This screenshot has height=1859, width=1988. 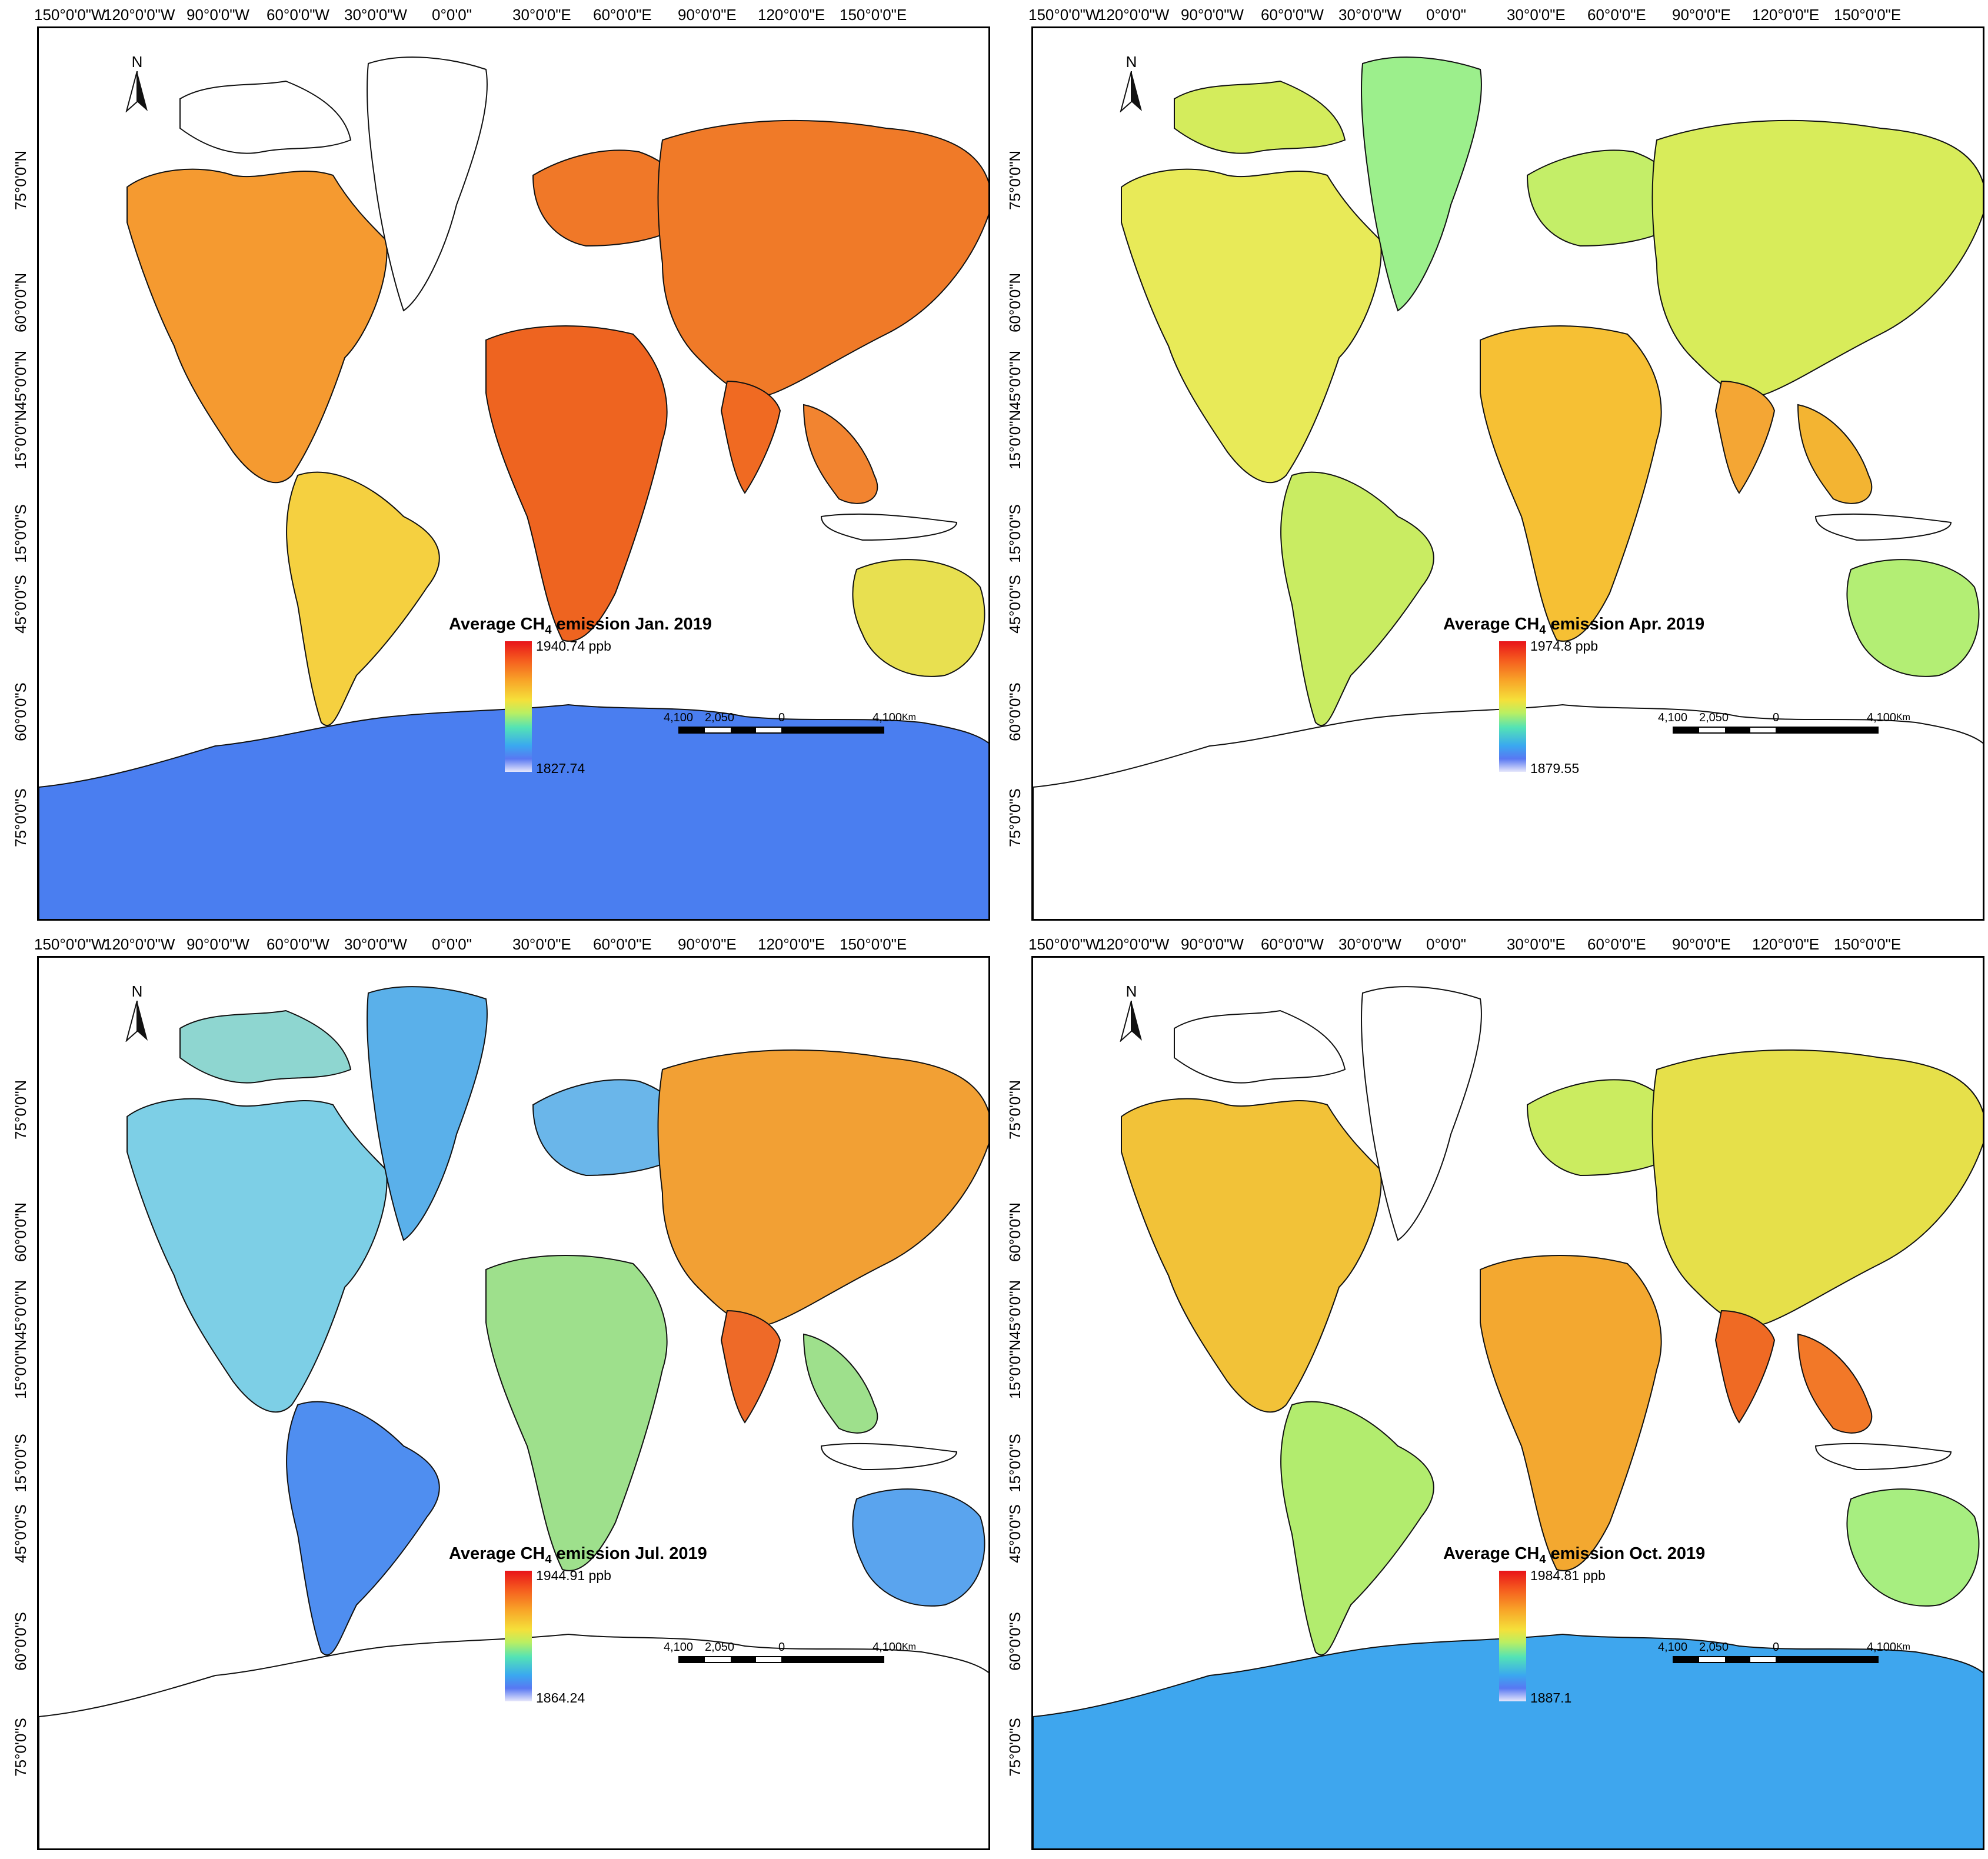 I want to click on color-bar-min-label: 1879.55, so click(x=1555, y=768).